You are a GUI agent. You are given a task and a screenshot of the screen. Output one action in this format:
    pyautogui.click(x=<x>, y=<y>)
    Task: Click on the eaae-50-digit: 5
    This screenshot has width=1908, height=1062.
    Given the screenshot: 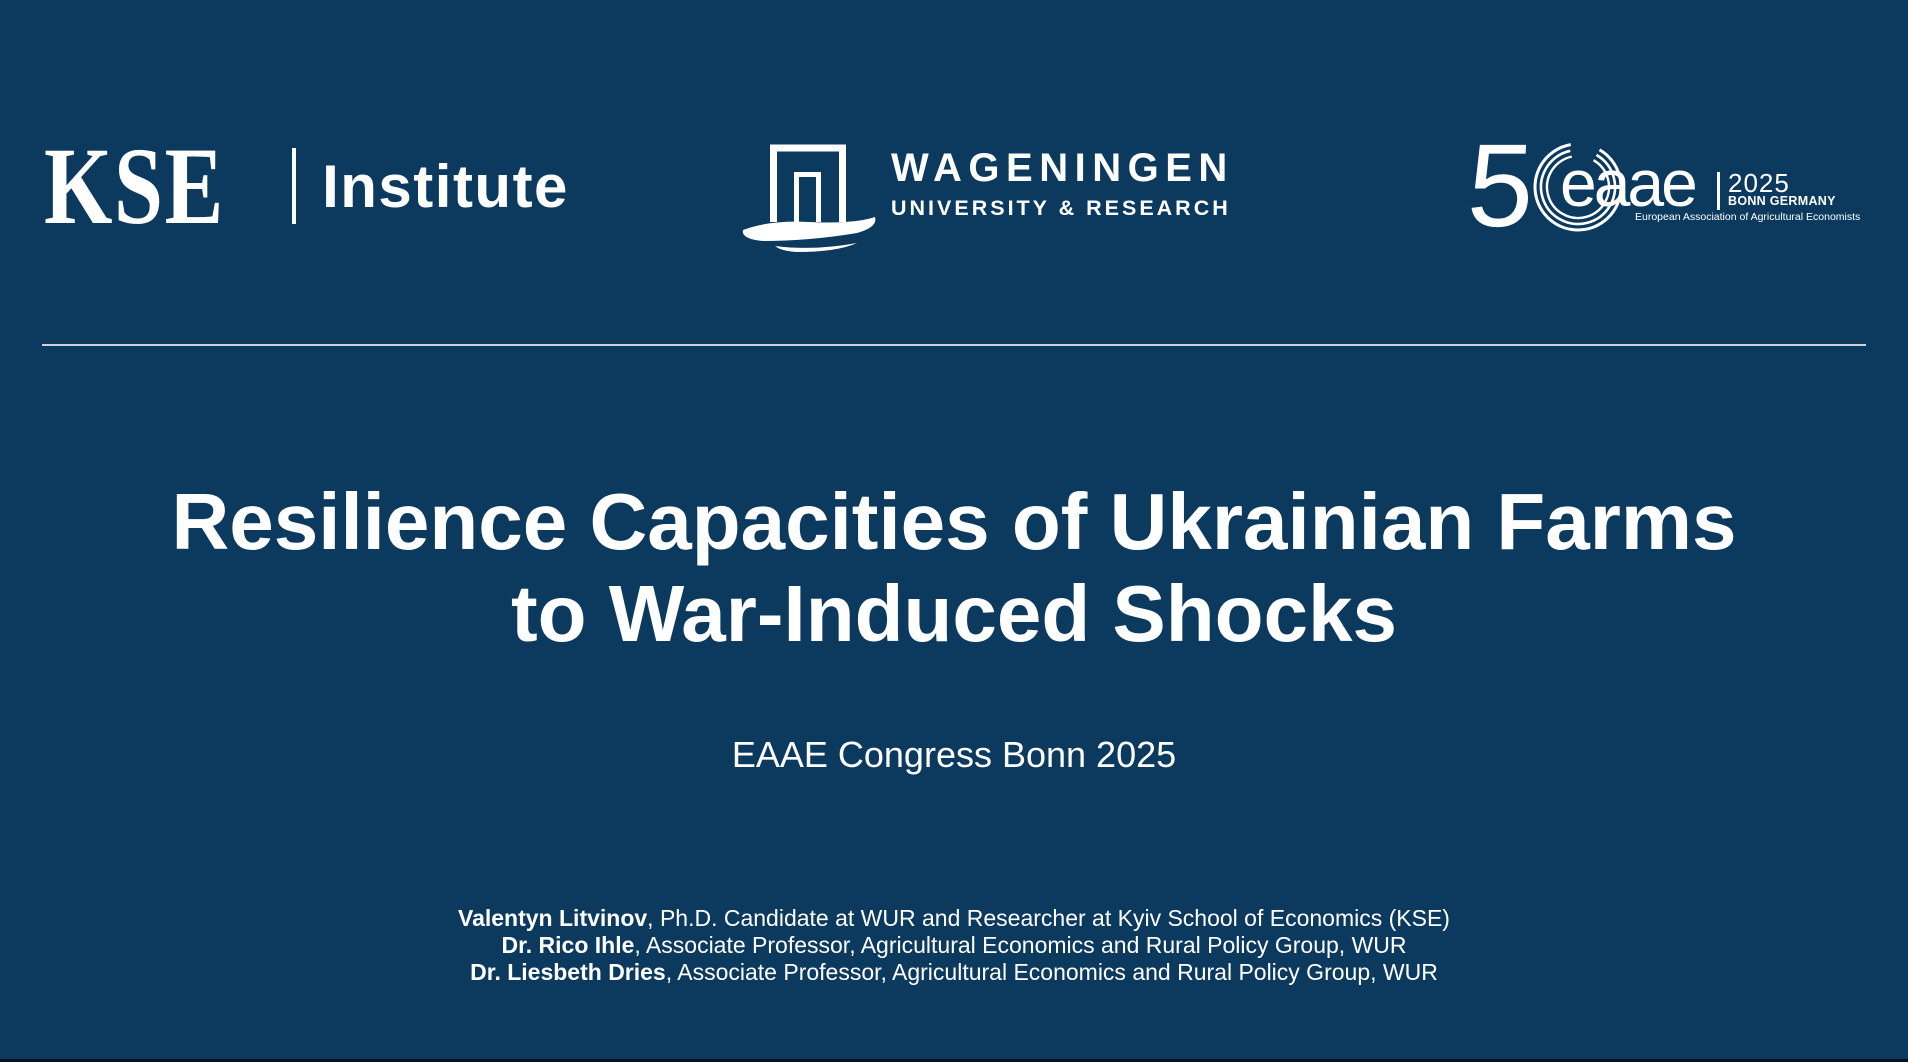 What is the action you would take?
    pyautogui.click(x=1501, y=186)
    